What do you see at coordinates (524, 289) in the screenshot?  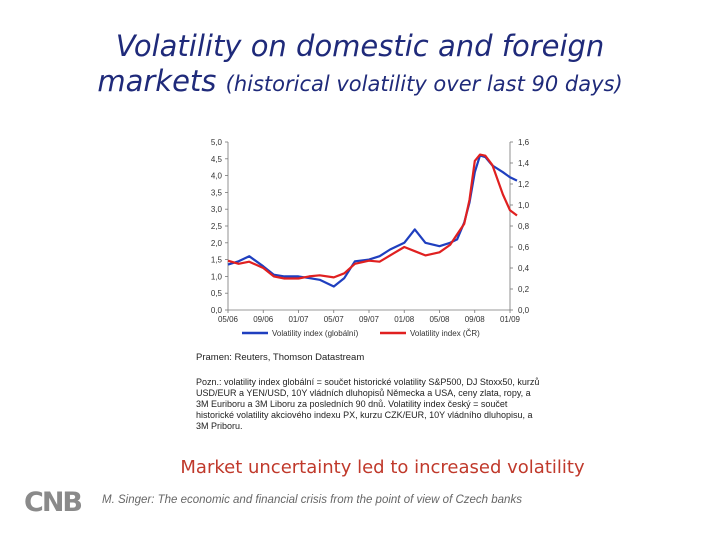 I see `right-tick-label: 0,2` at bounding box center [524, 289].